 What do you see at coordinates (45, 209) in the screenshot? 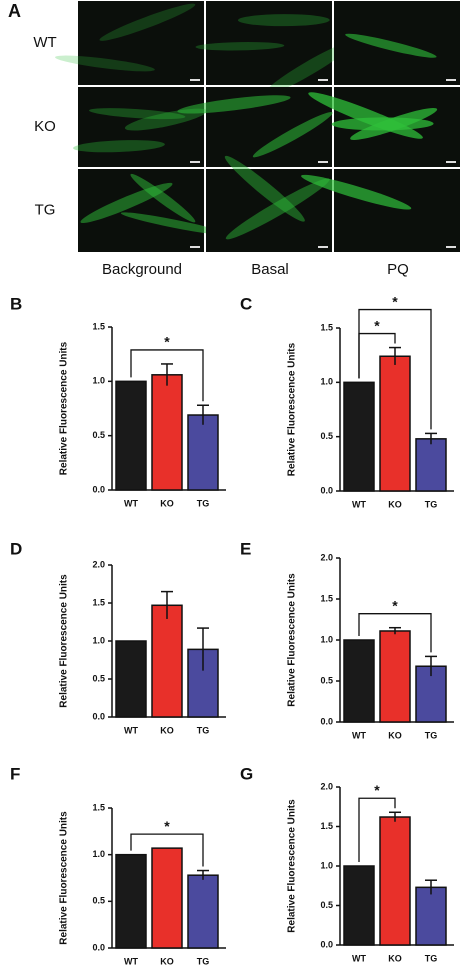
I see `row-label: TG` at bounding box center [45, 209].